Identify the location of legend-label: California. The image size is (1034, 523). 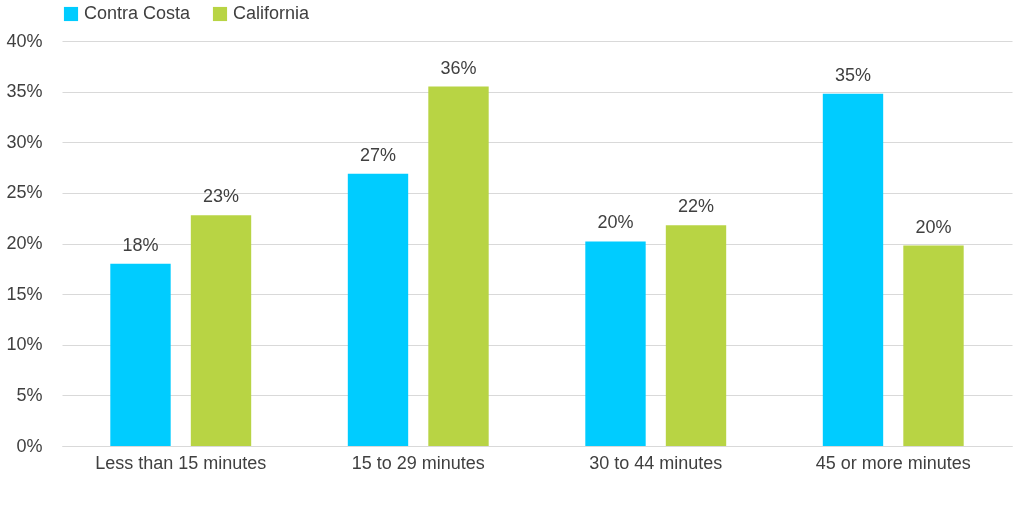
(272, 13).